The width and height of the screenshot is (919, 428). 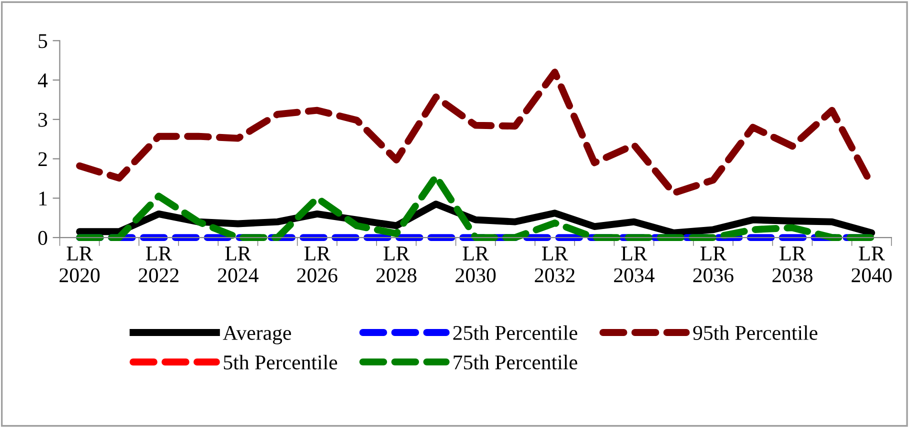 I want to click on x-tick-label: LR 2024, so click(x=238, y=264).